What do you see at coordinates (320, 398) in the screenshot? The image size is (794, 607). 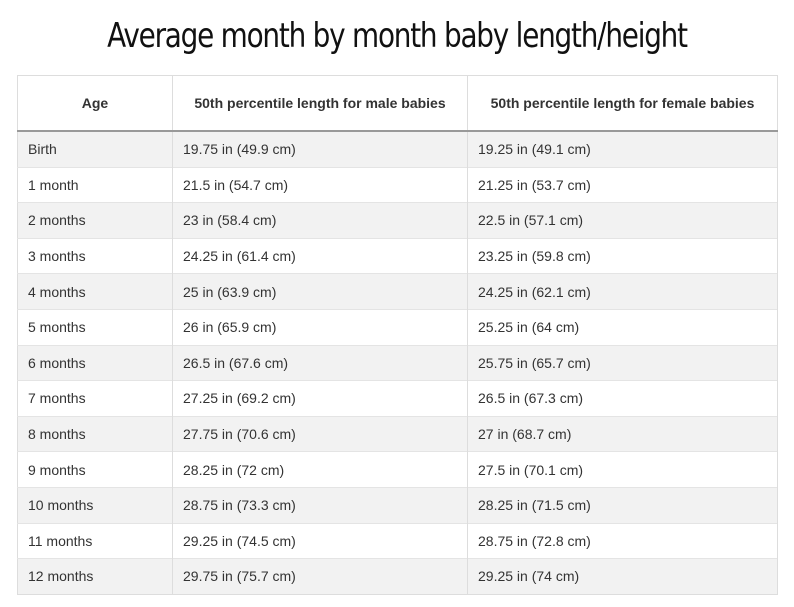 I see `table-cell: 27.25 in (69.2 cm)` at bounding box center [320, 398].